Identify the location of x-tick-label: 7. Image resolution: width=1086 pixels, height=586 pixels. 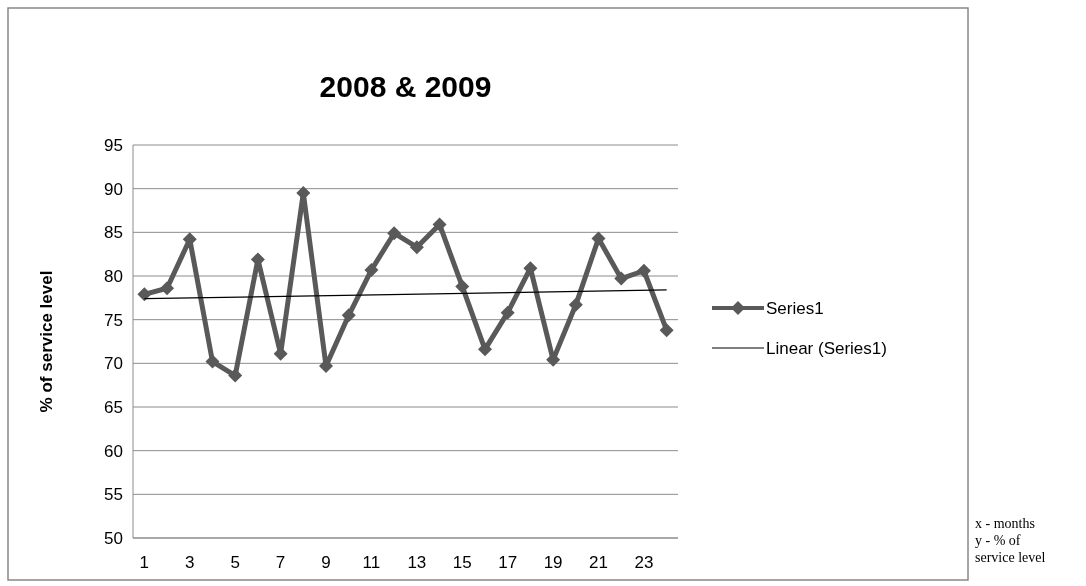
(280, 562).